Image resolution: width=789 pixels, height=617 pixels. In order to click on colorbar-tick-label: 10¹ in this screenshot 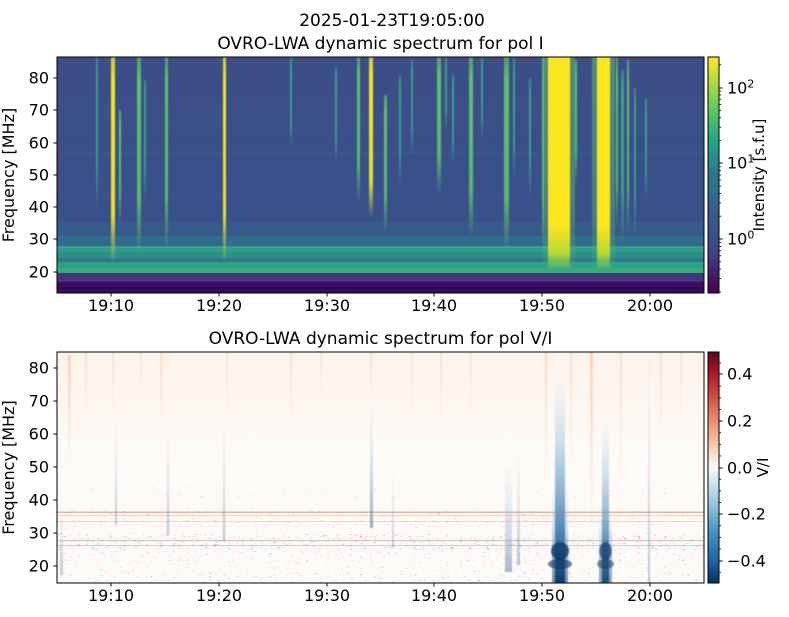, I will do `click(740, 163)`.